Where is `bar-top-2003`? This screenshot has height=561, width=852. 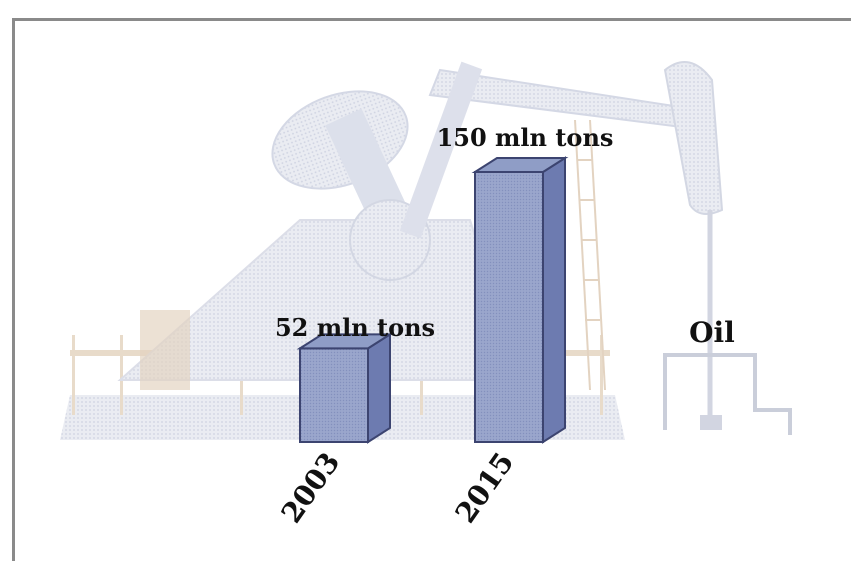
bar-top-2003 is located at coordinates (345, 341).